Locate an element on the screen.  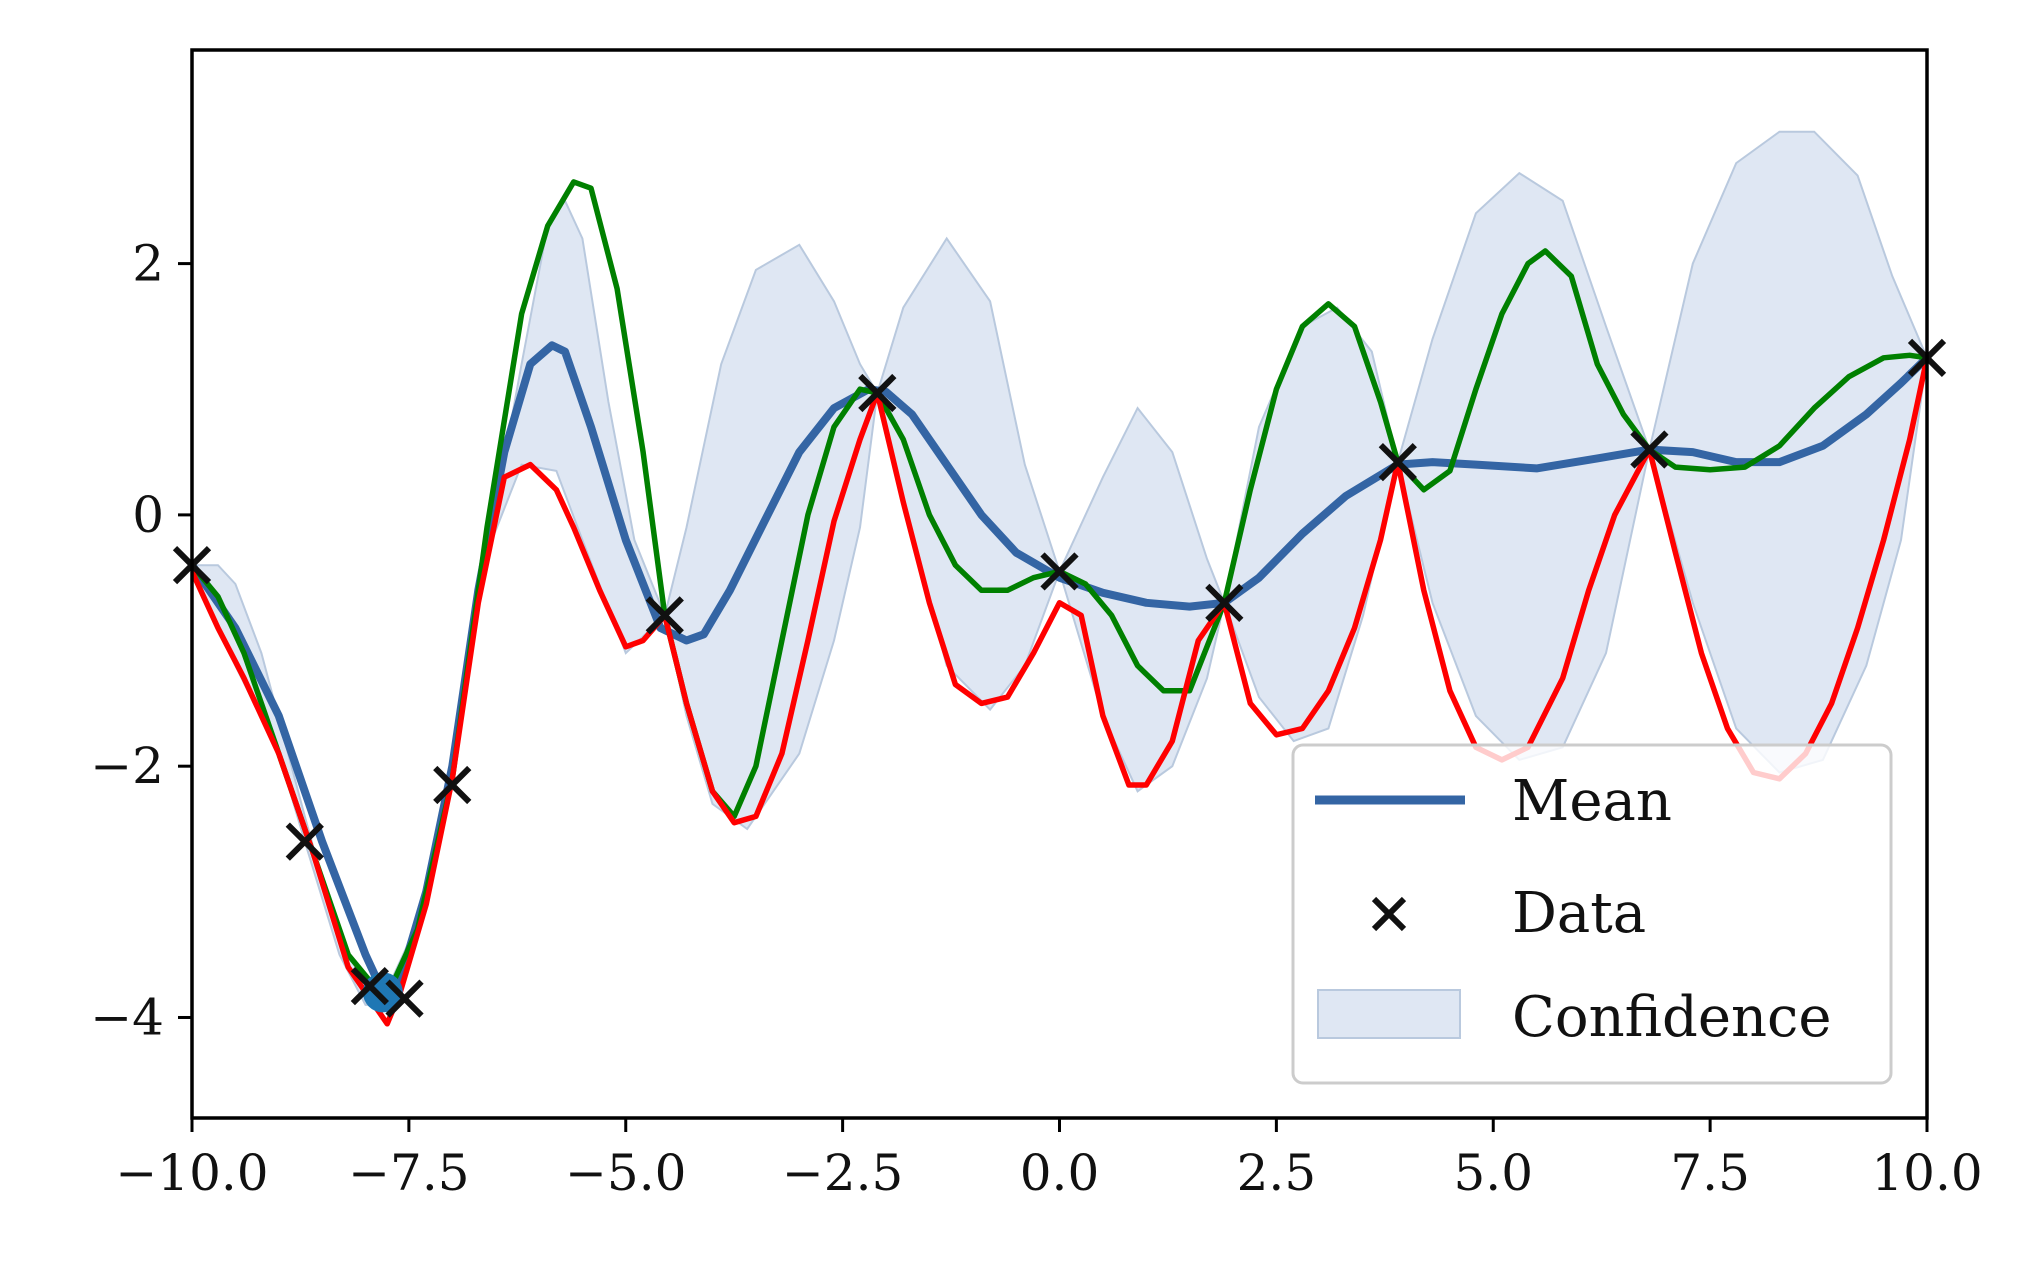
x-tick-label: −10.0 is located at coordinates (191, 1173).